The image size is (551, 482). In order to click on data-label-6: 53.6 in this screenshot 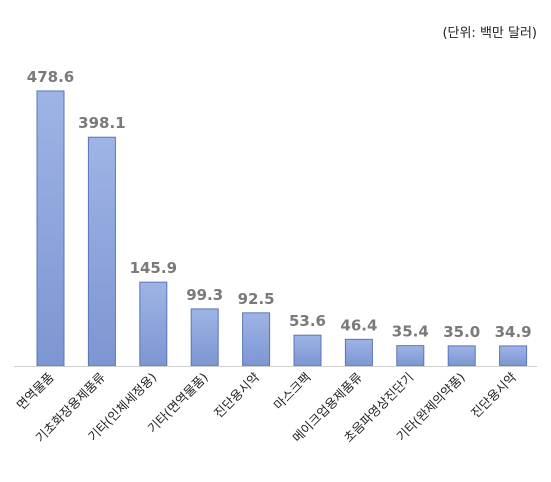, I will do `click(307, 321)`.